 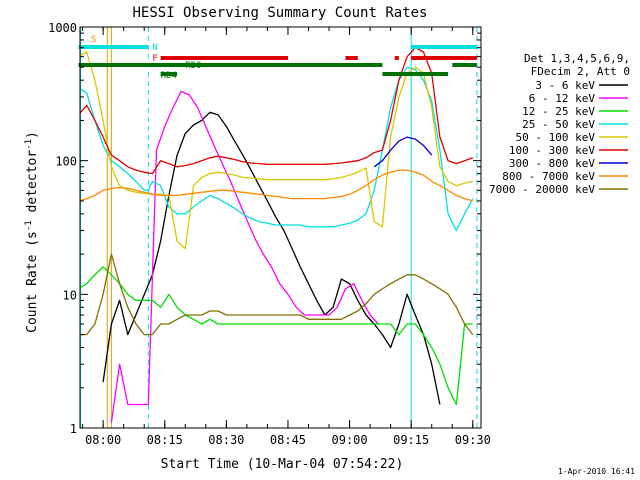 I want to click on x-tick-label-0: 08:00, so click(x=103, y=440).